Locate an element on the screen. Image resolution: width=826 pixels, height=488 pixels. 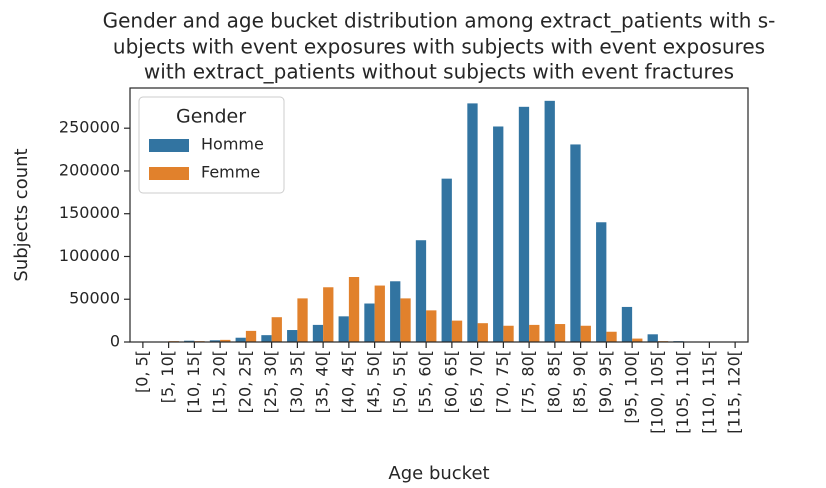
y-tick-label: 200000 is located at coordinates (89, 169).